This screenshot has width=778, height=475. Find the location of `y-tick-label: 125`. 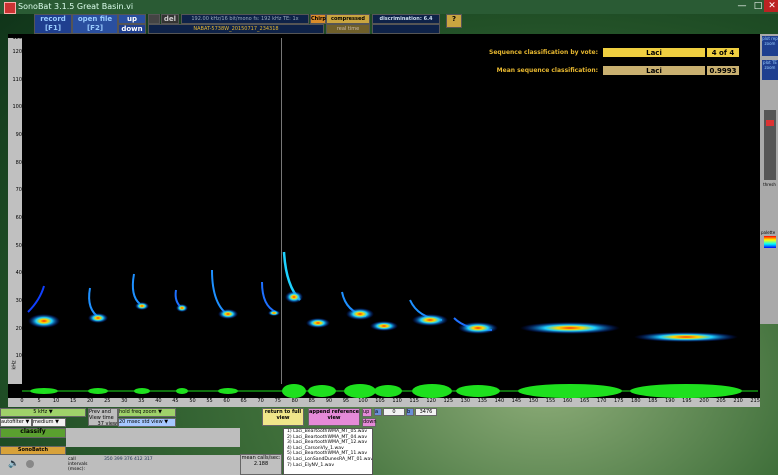

y-tick-label: 125 is located at coordinates (17, 38).